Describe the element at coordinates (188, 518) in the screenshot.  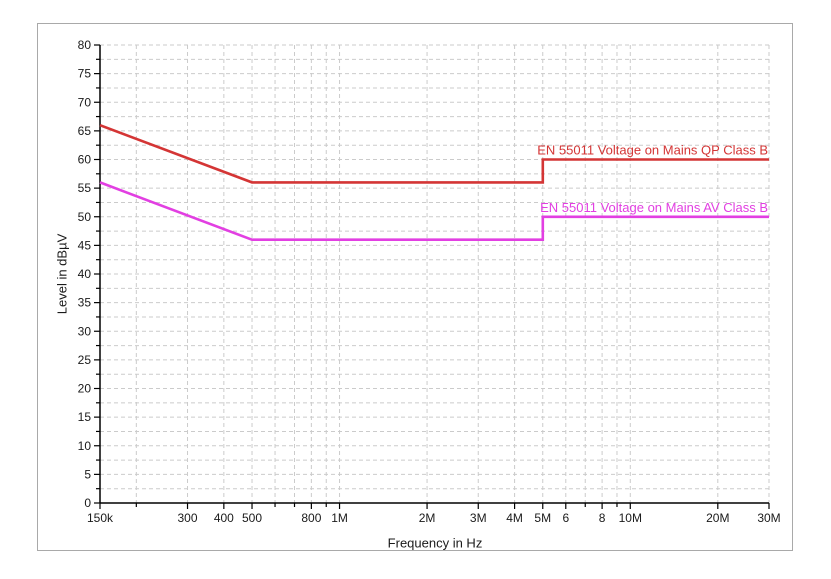
I see `x-tick-label: 300` at that location.